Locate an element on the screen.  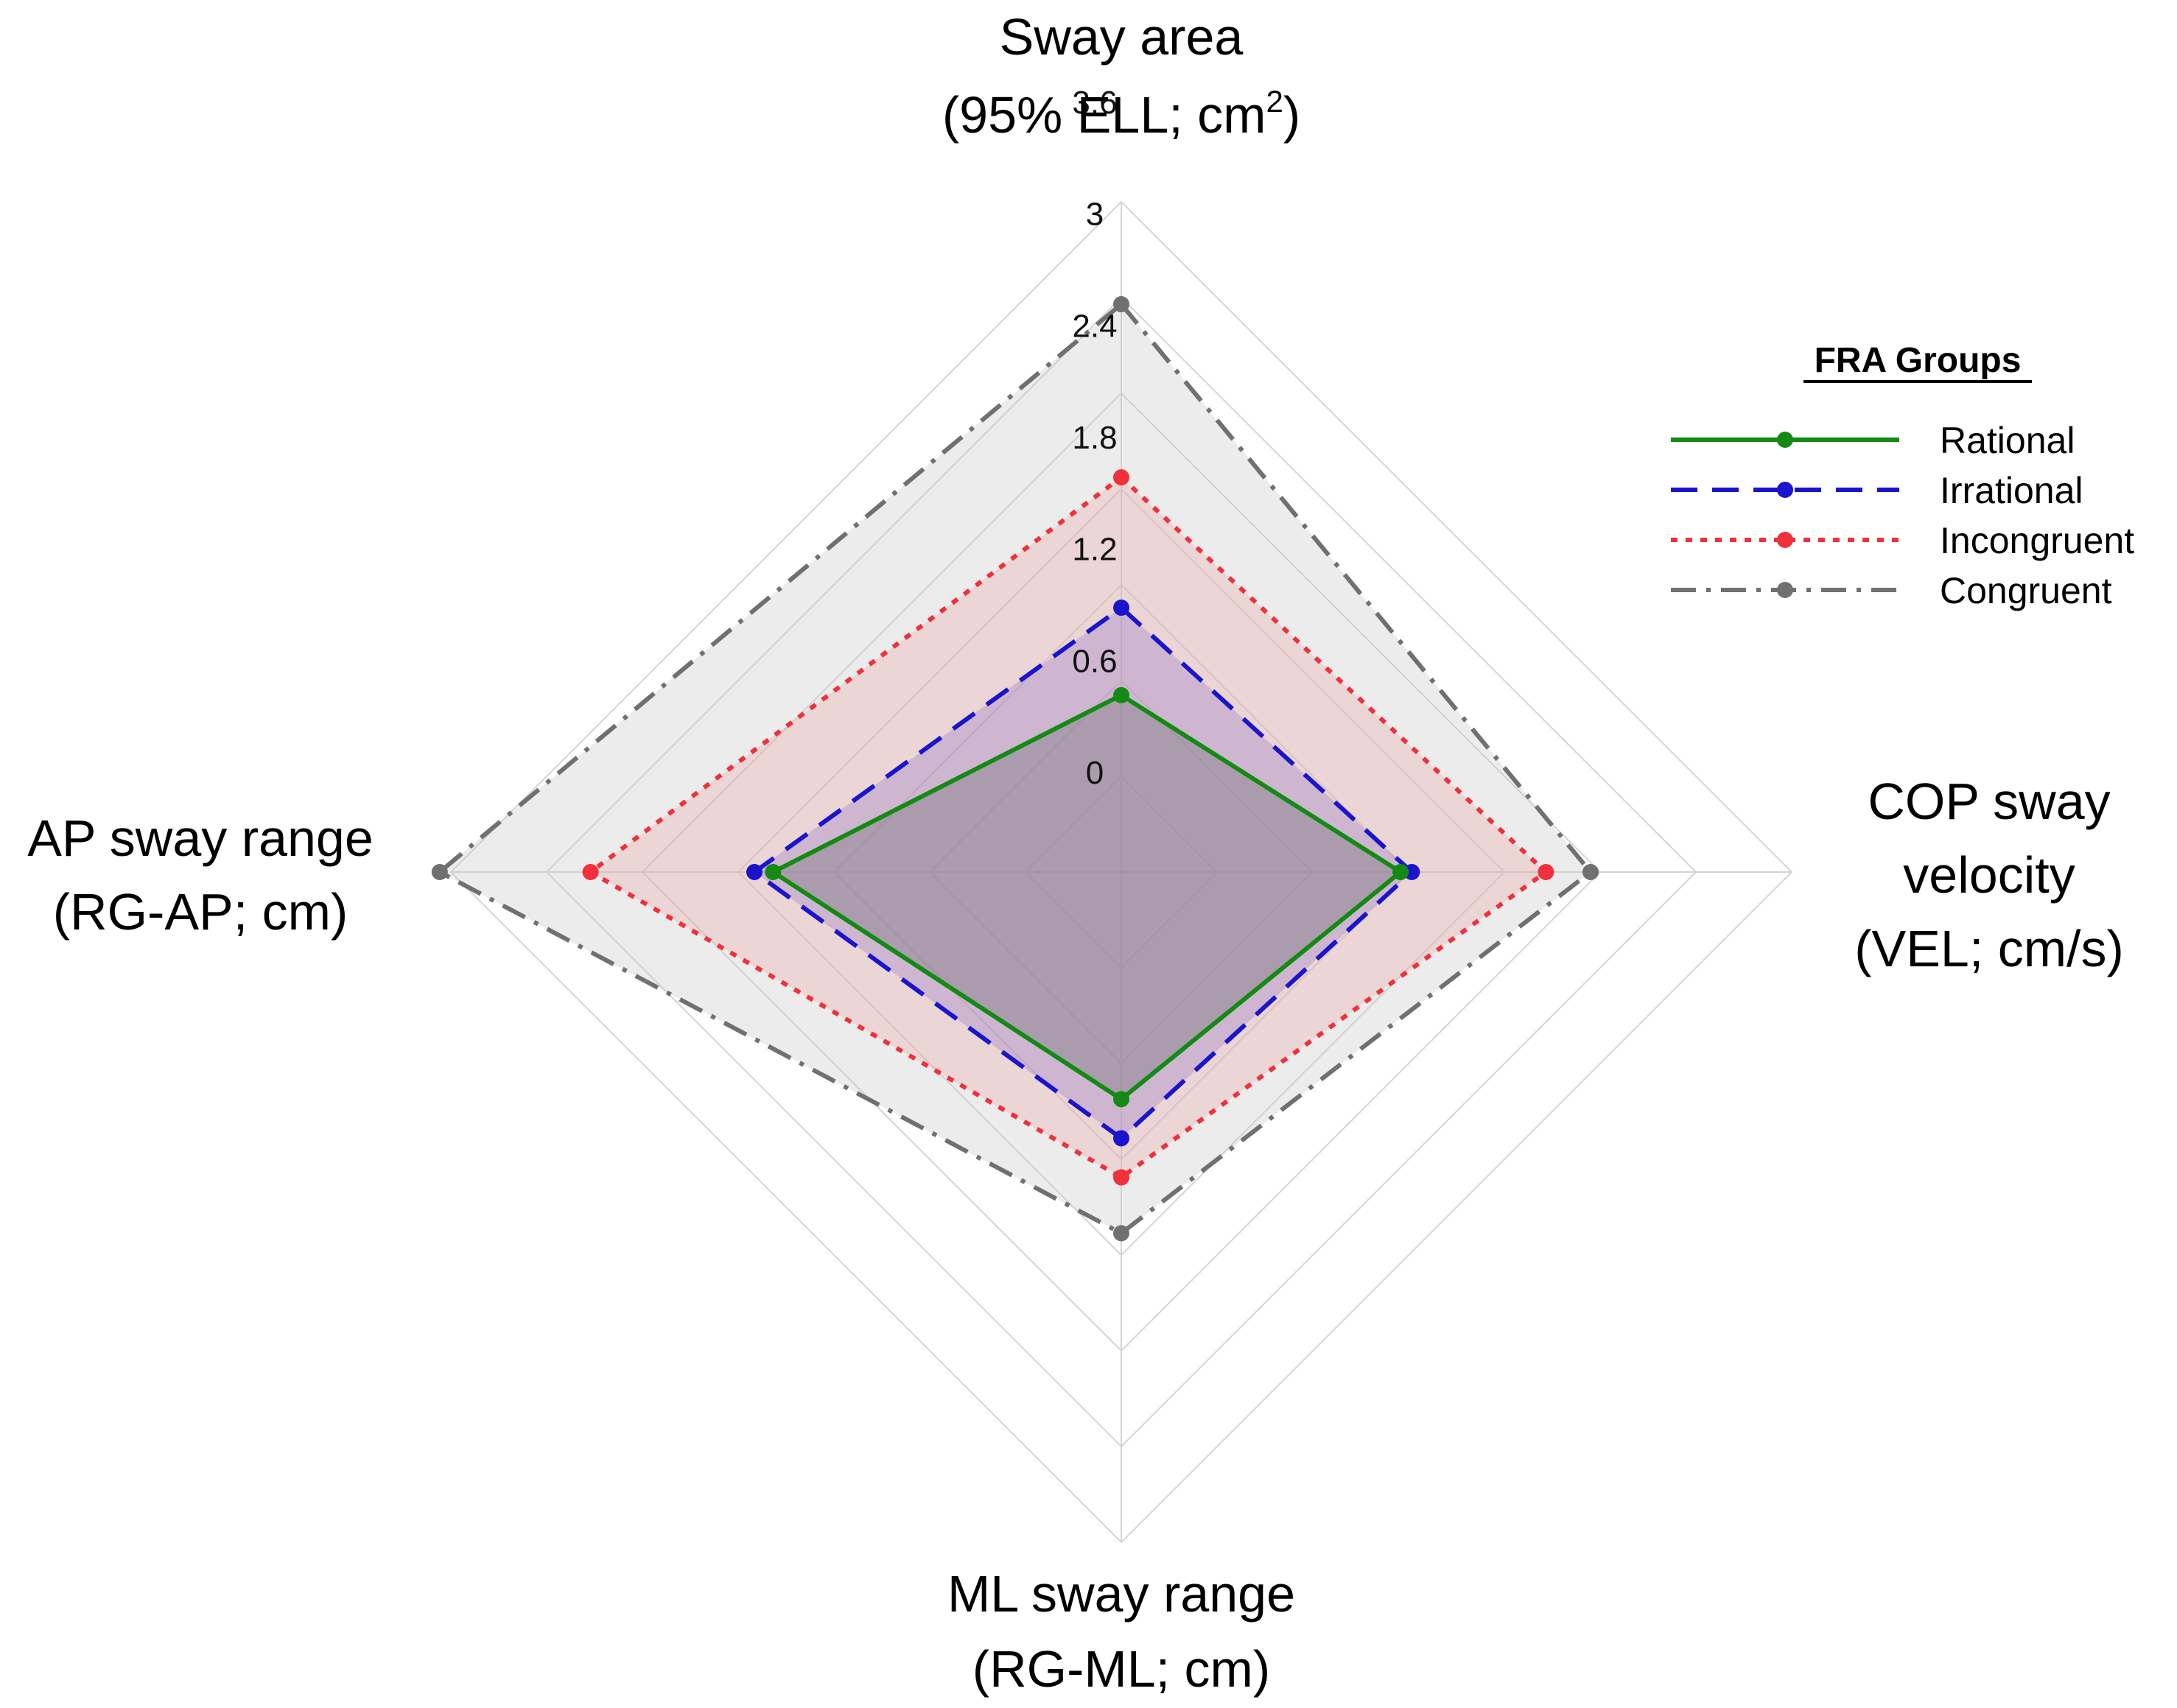
point-incongruent-ml_range is located at coordinates (1121, 1177).